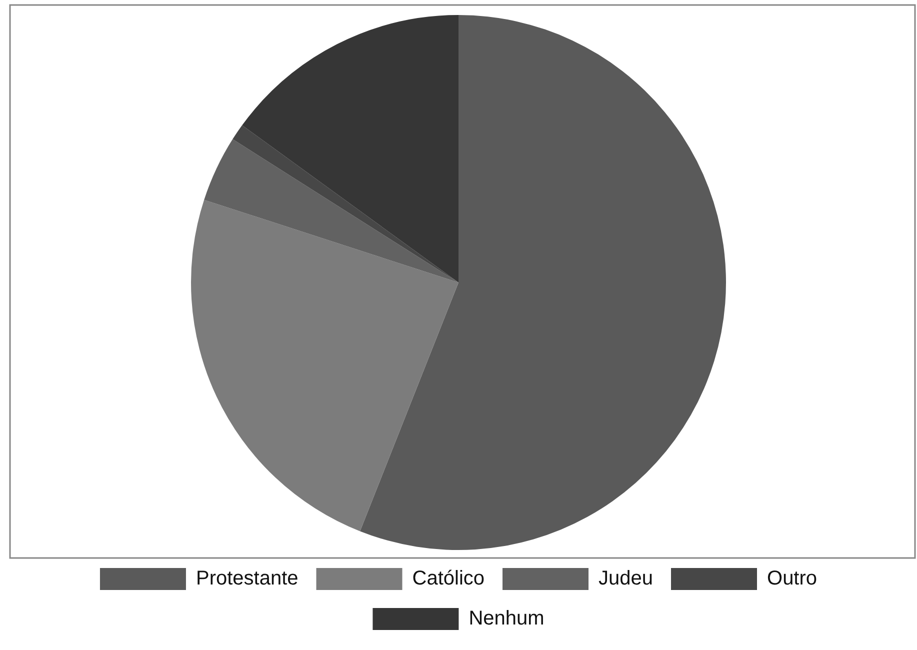  I want to click on legend-label: Outro, so click(792, 579).